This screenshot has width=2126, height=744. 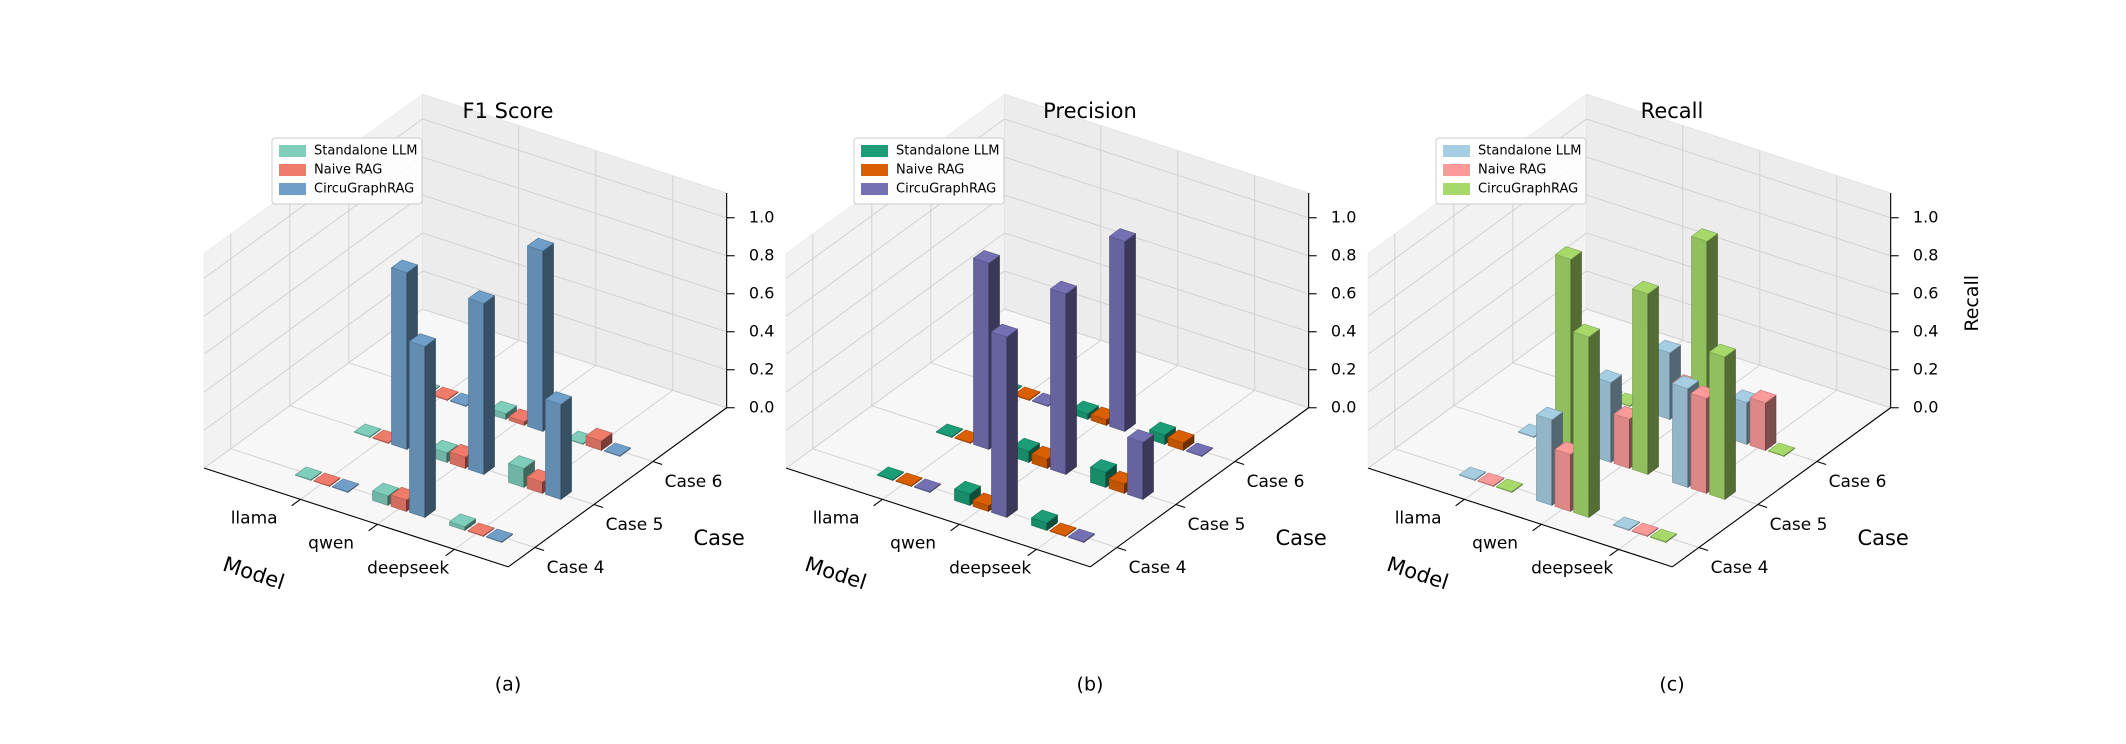 I want to click on case-tick, so click(x=1239, y=463).